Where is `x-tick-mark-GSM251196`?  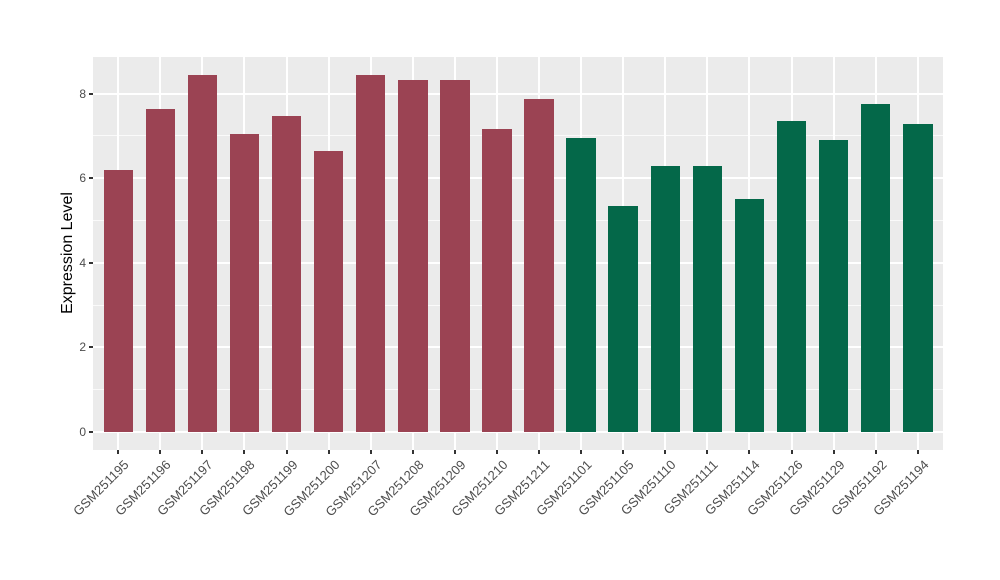 x-tick-mark-GSM251196 is located at coordinates (160, 452).